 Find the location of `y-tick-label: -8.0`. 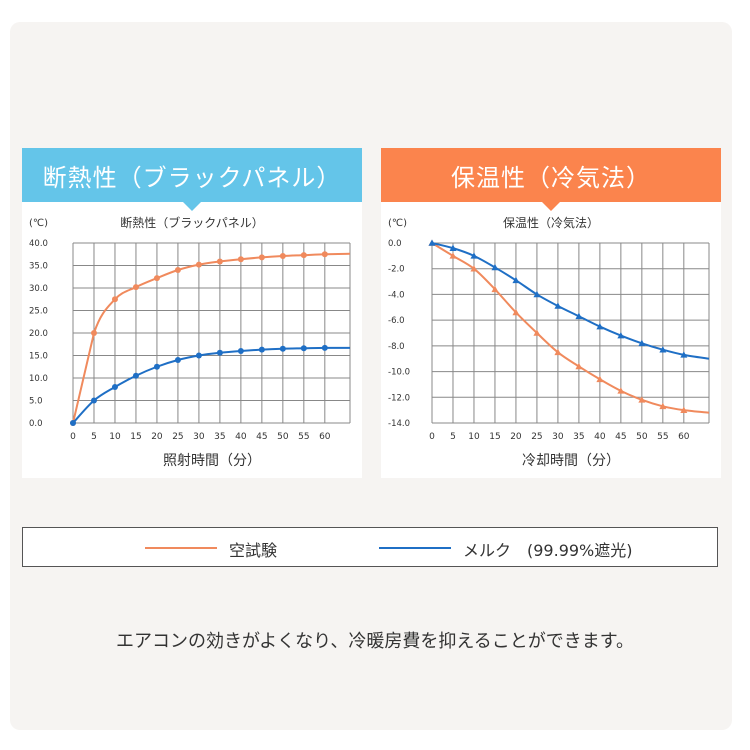

y-tick-label: -8.0 is located at coordinates (396, 347).